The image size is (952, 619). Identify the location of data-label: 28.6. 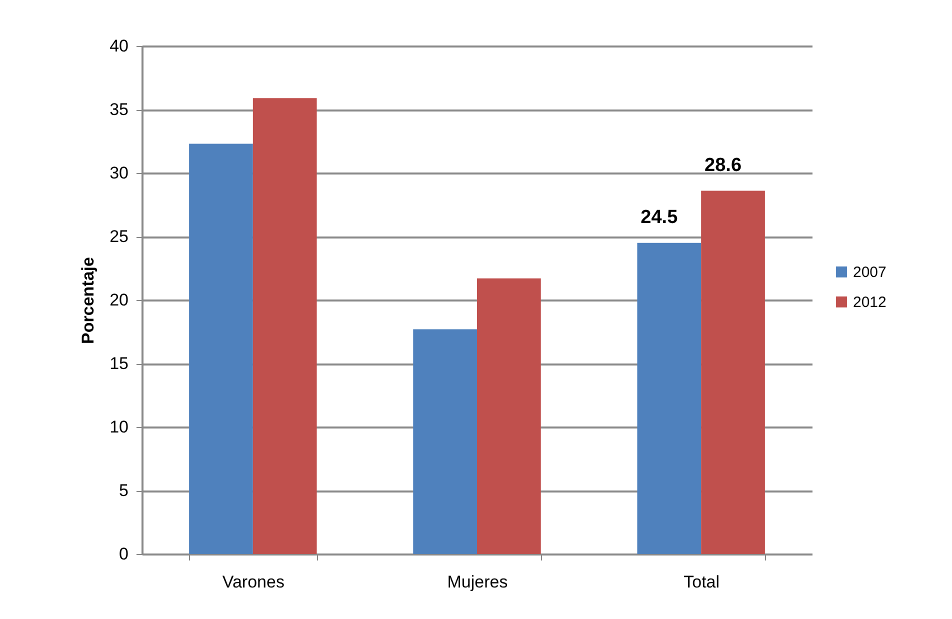
(723, 165).